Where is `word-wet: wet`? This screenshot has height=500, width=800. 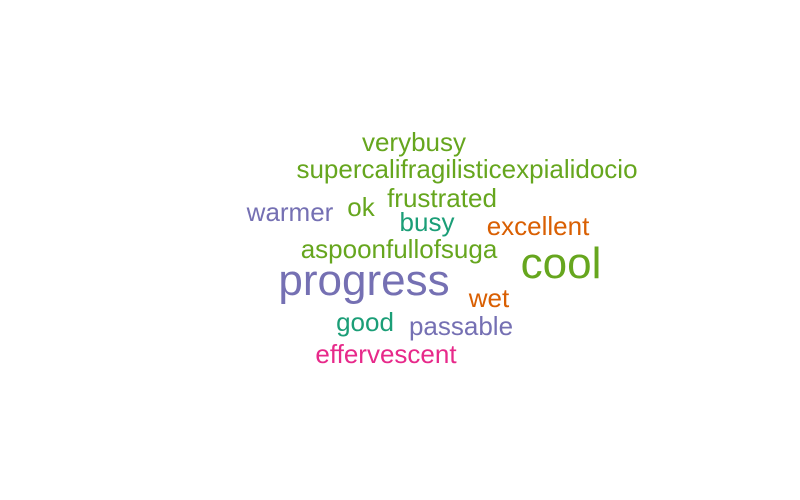 word-wet: wet is located at coordinates (489, 298).